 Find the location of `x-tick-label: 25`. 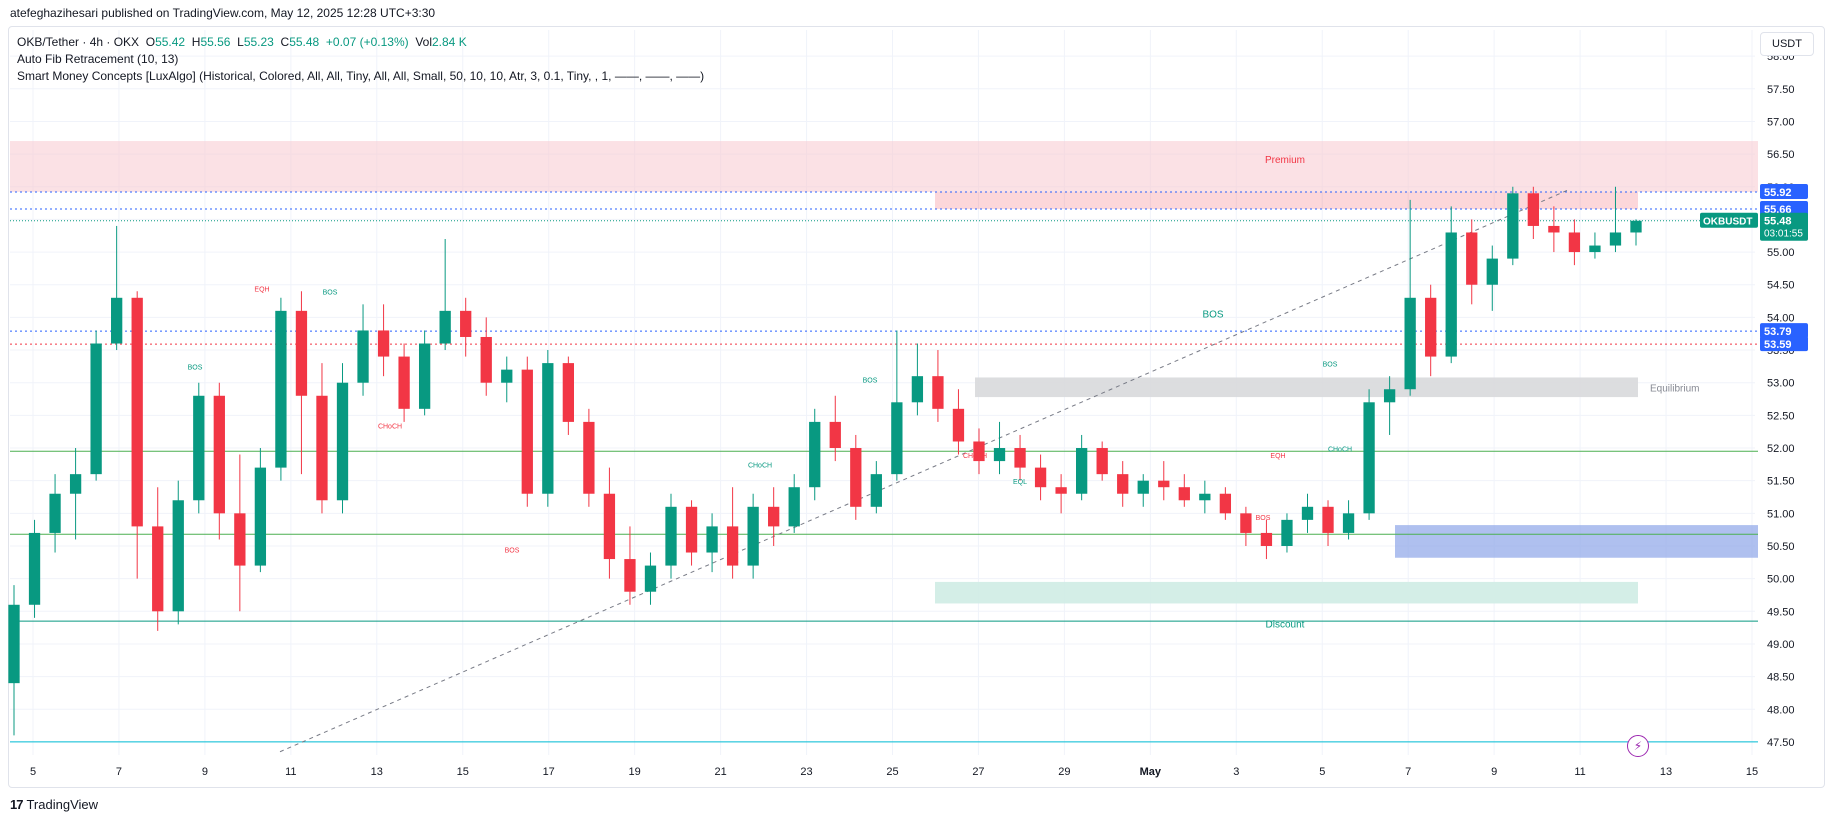

x-tick-label: 25 is located at coordinates (892, 772).